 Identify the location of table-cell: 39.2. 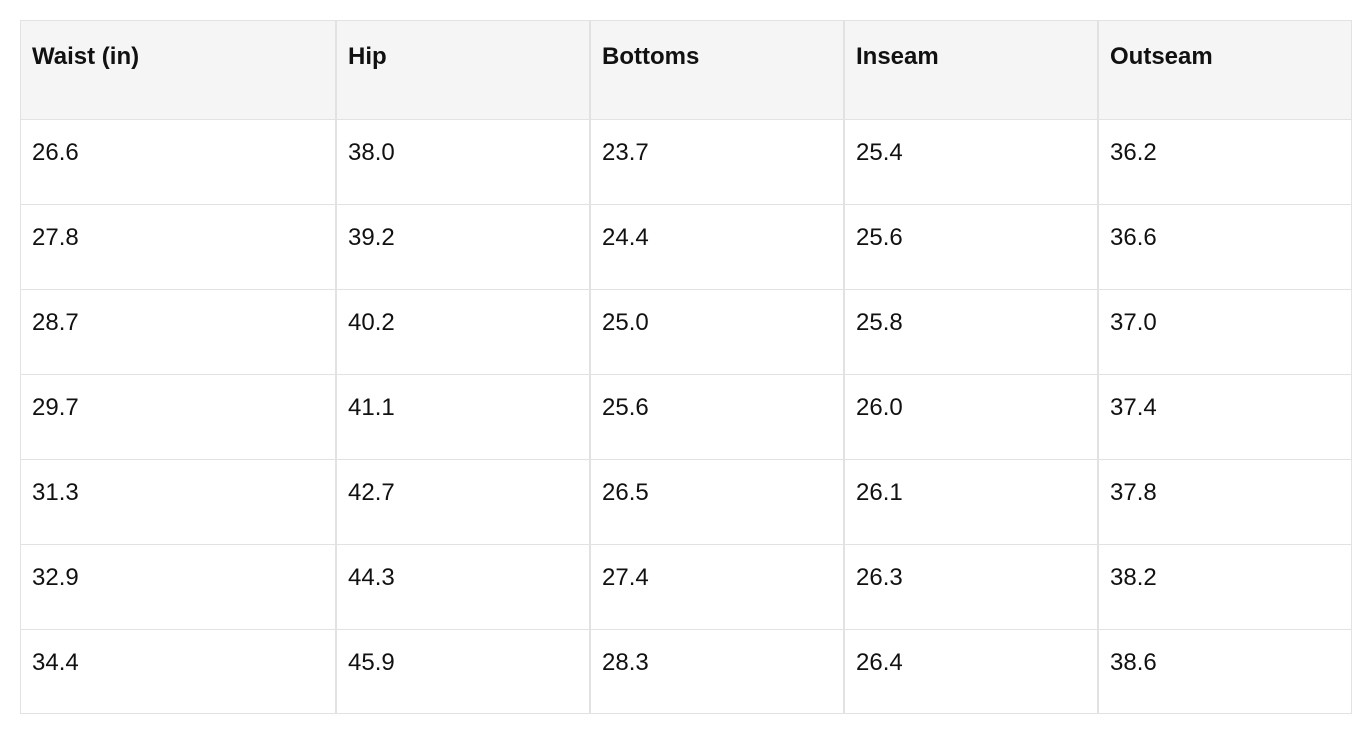
(463, 246).